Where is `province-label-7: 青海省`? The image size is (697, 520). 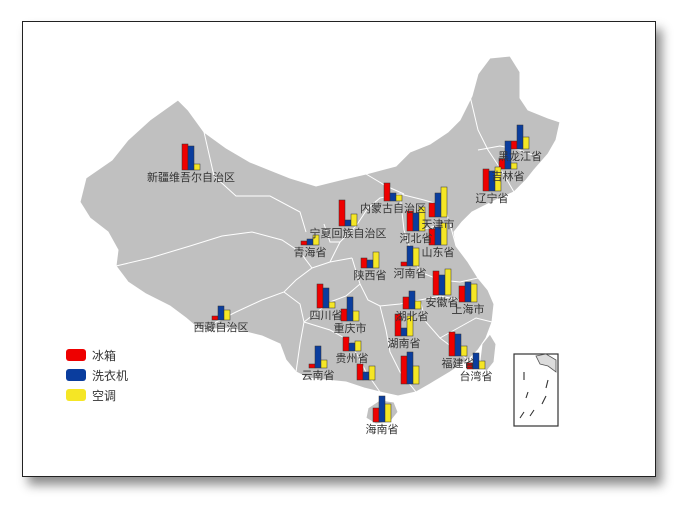
province-label-7: 青海省 is located at coordinates (310, 252).